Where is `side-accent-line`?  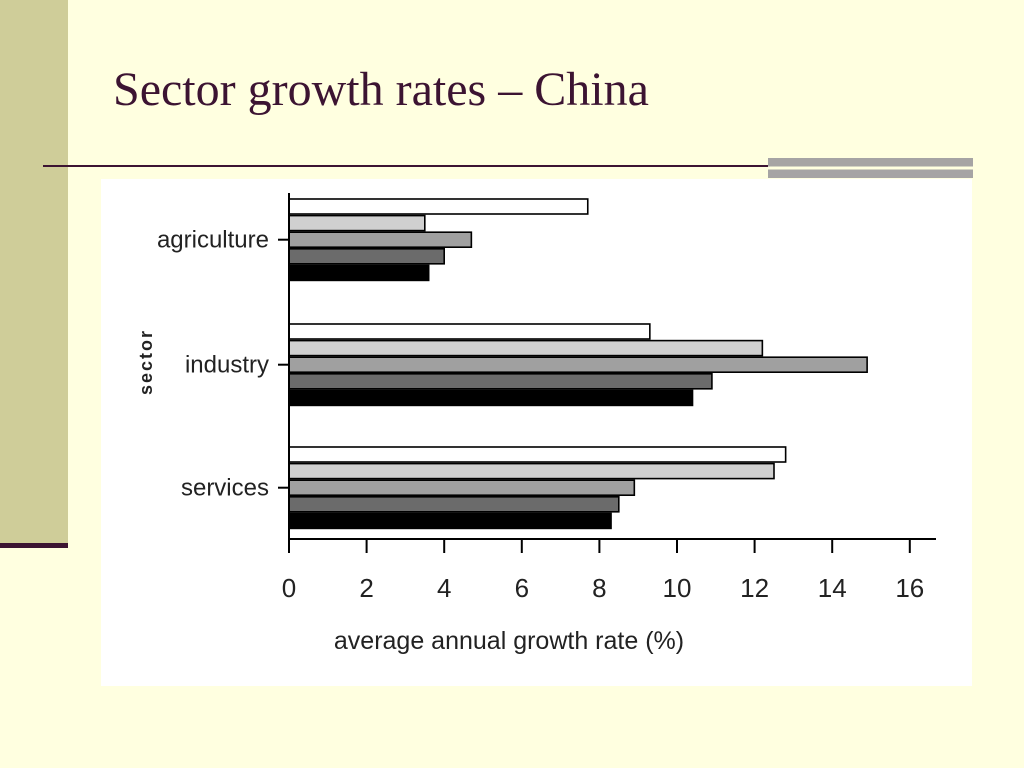 side-accent-line is located at coordinates (34, 545).